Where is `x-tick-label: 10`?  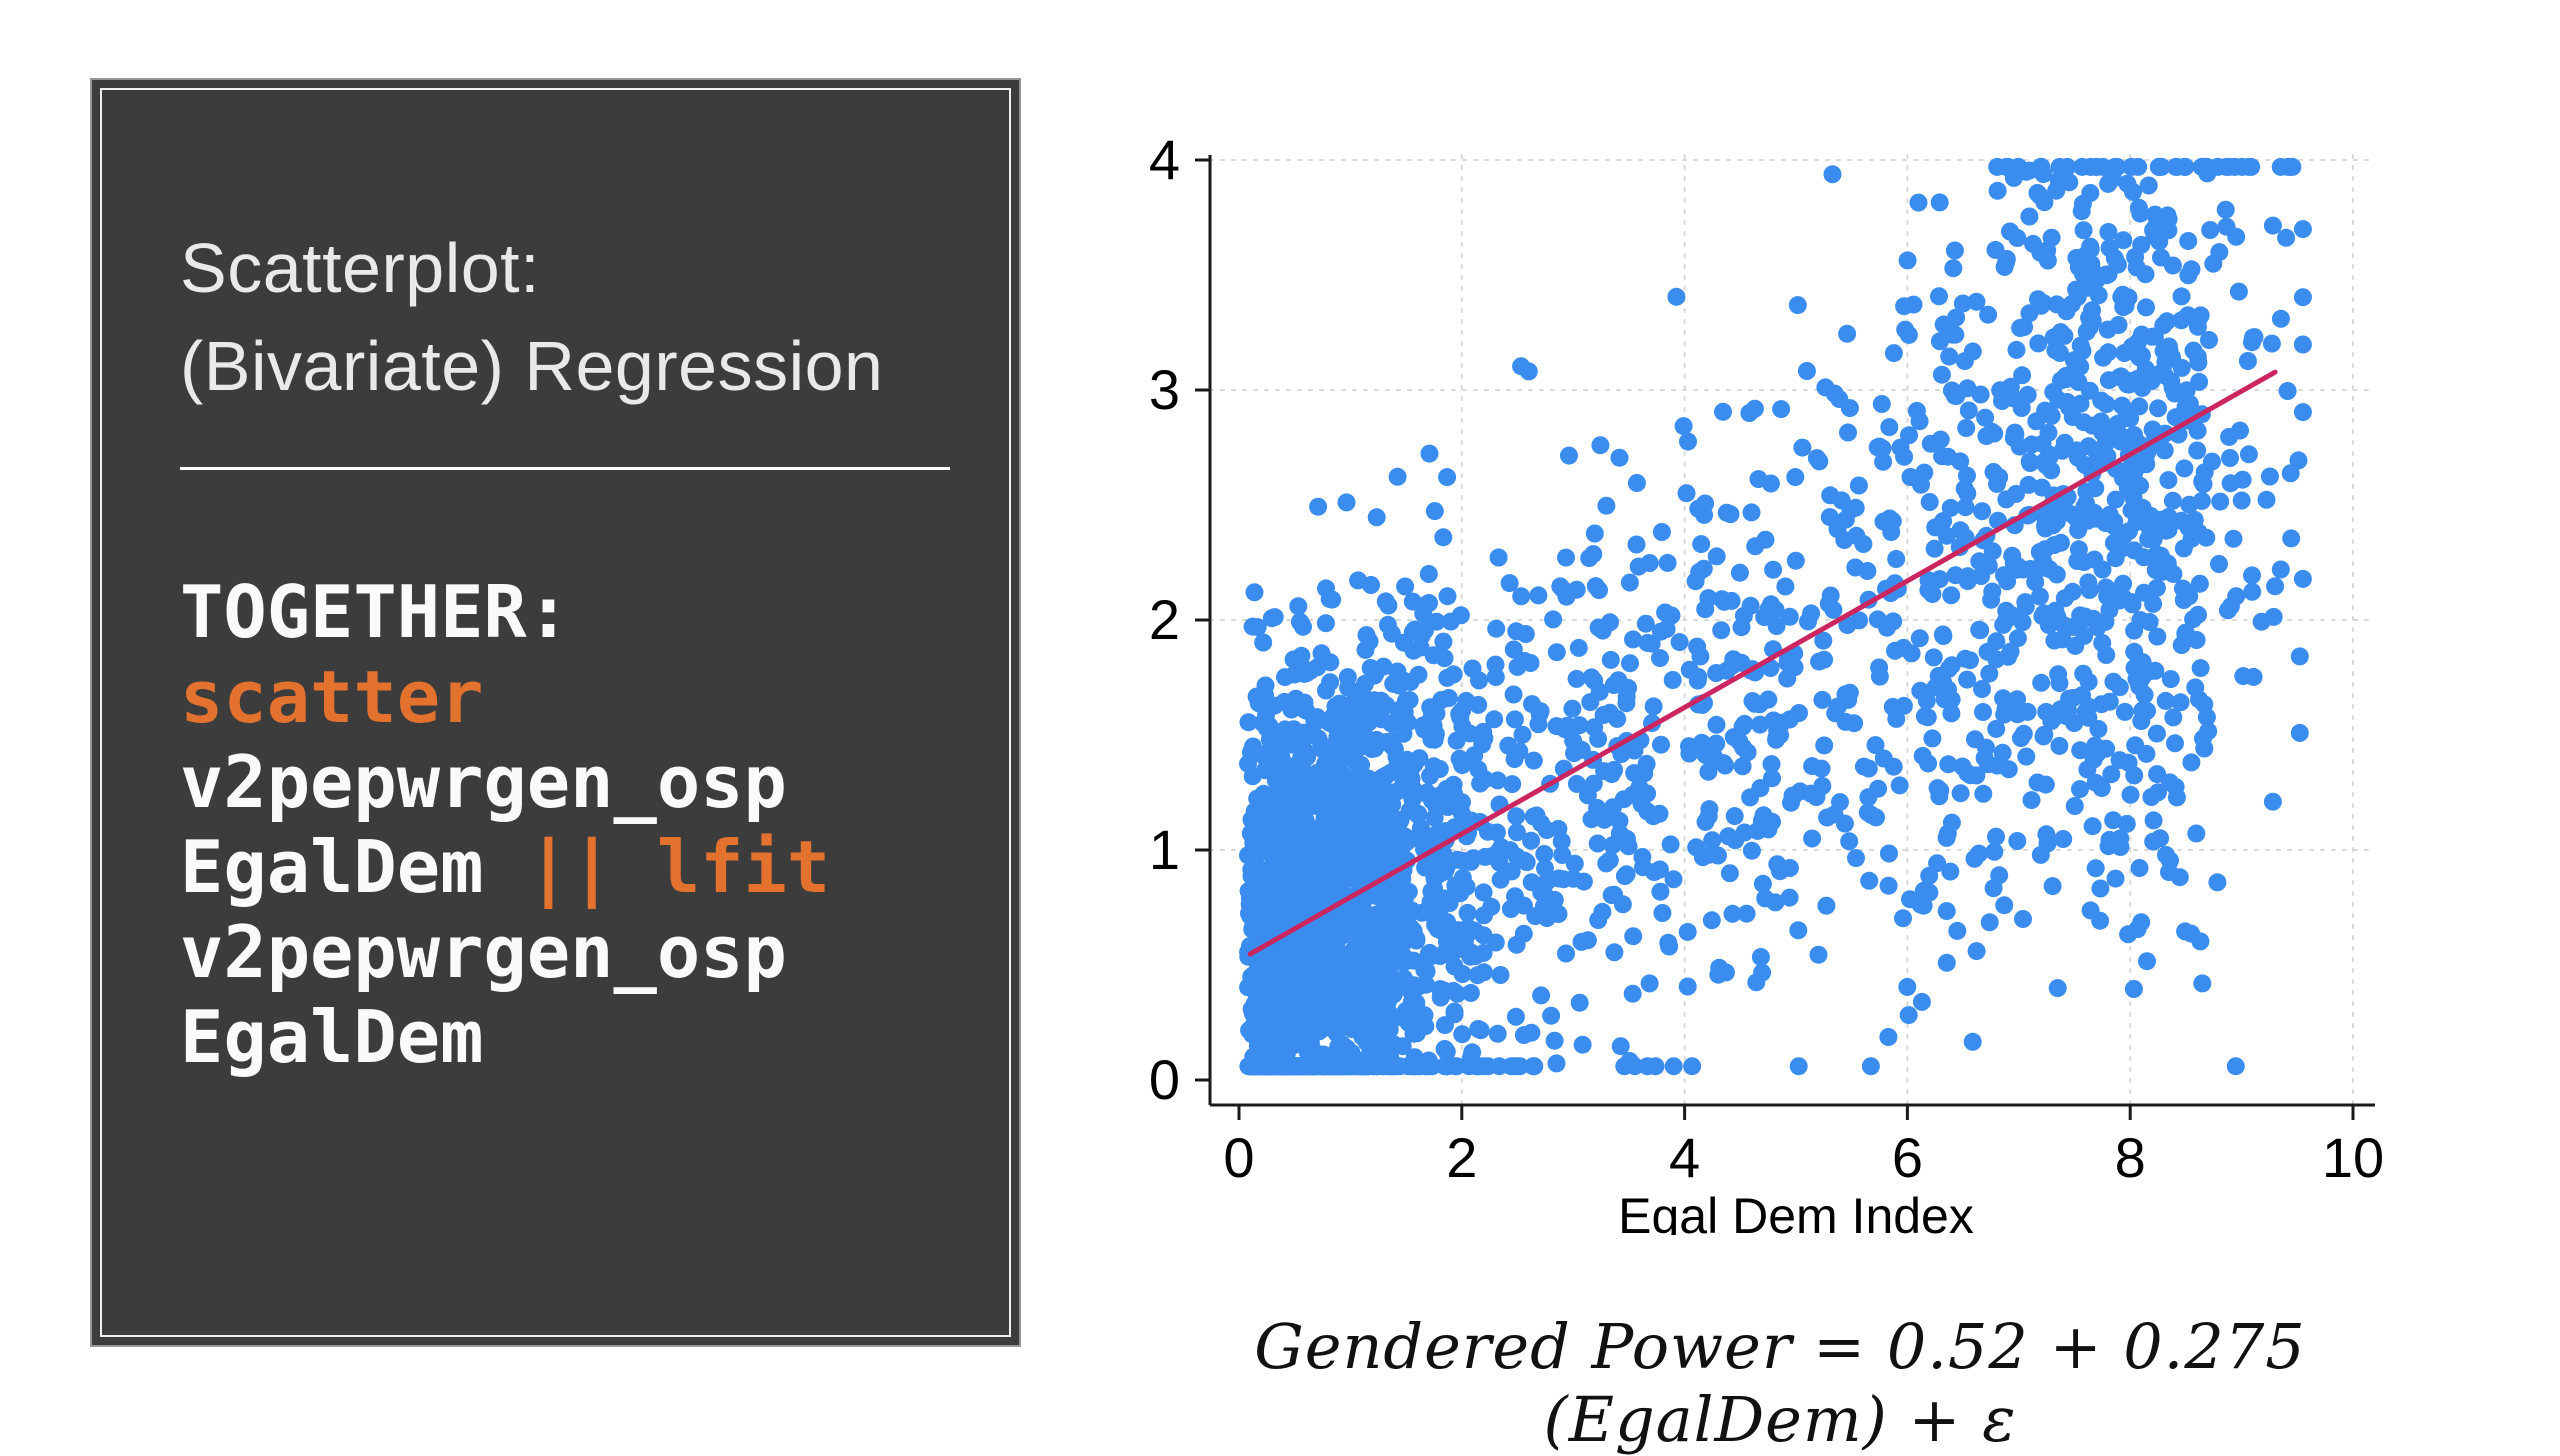 x-tick-label: 10 is located at coordinates (2353, 1157).